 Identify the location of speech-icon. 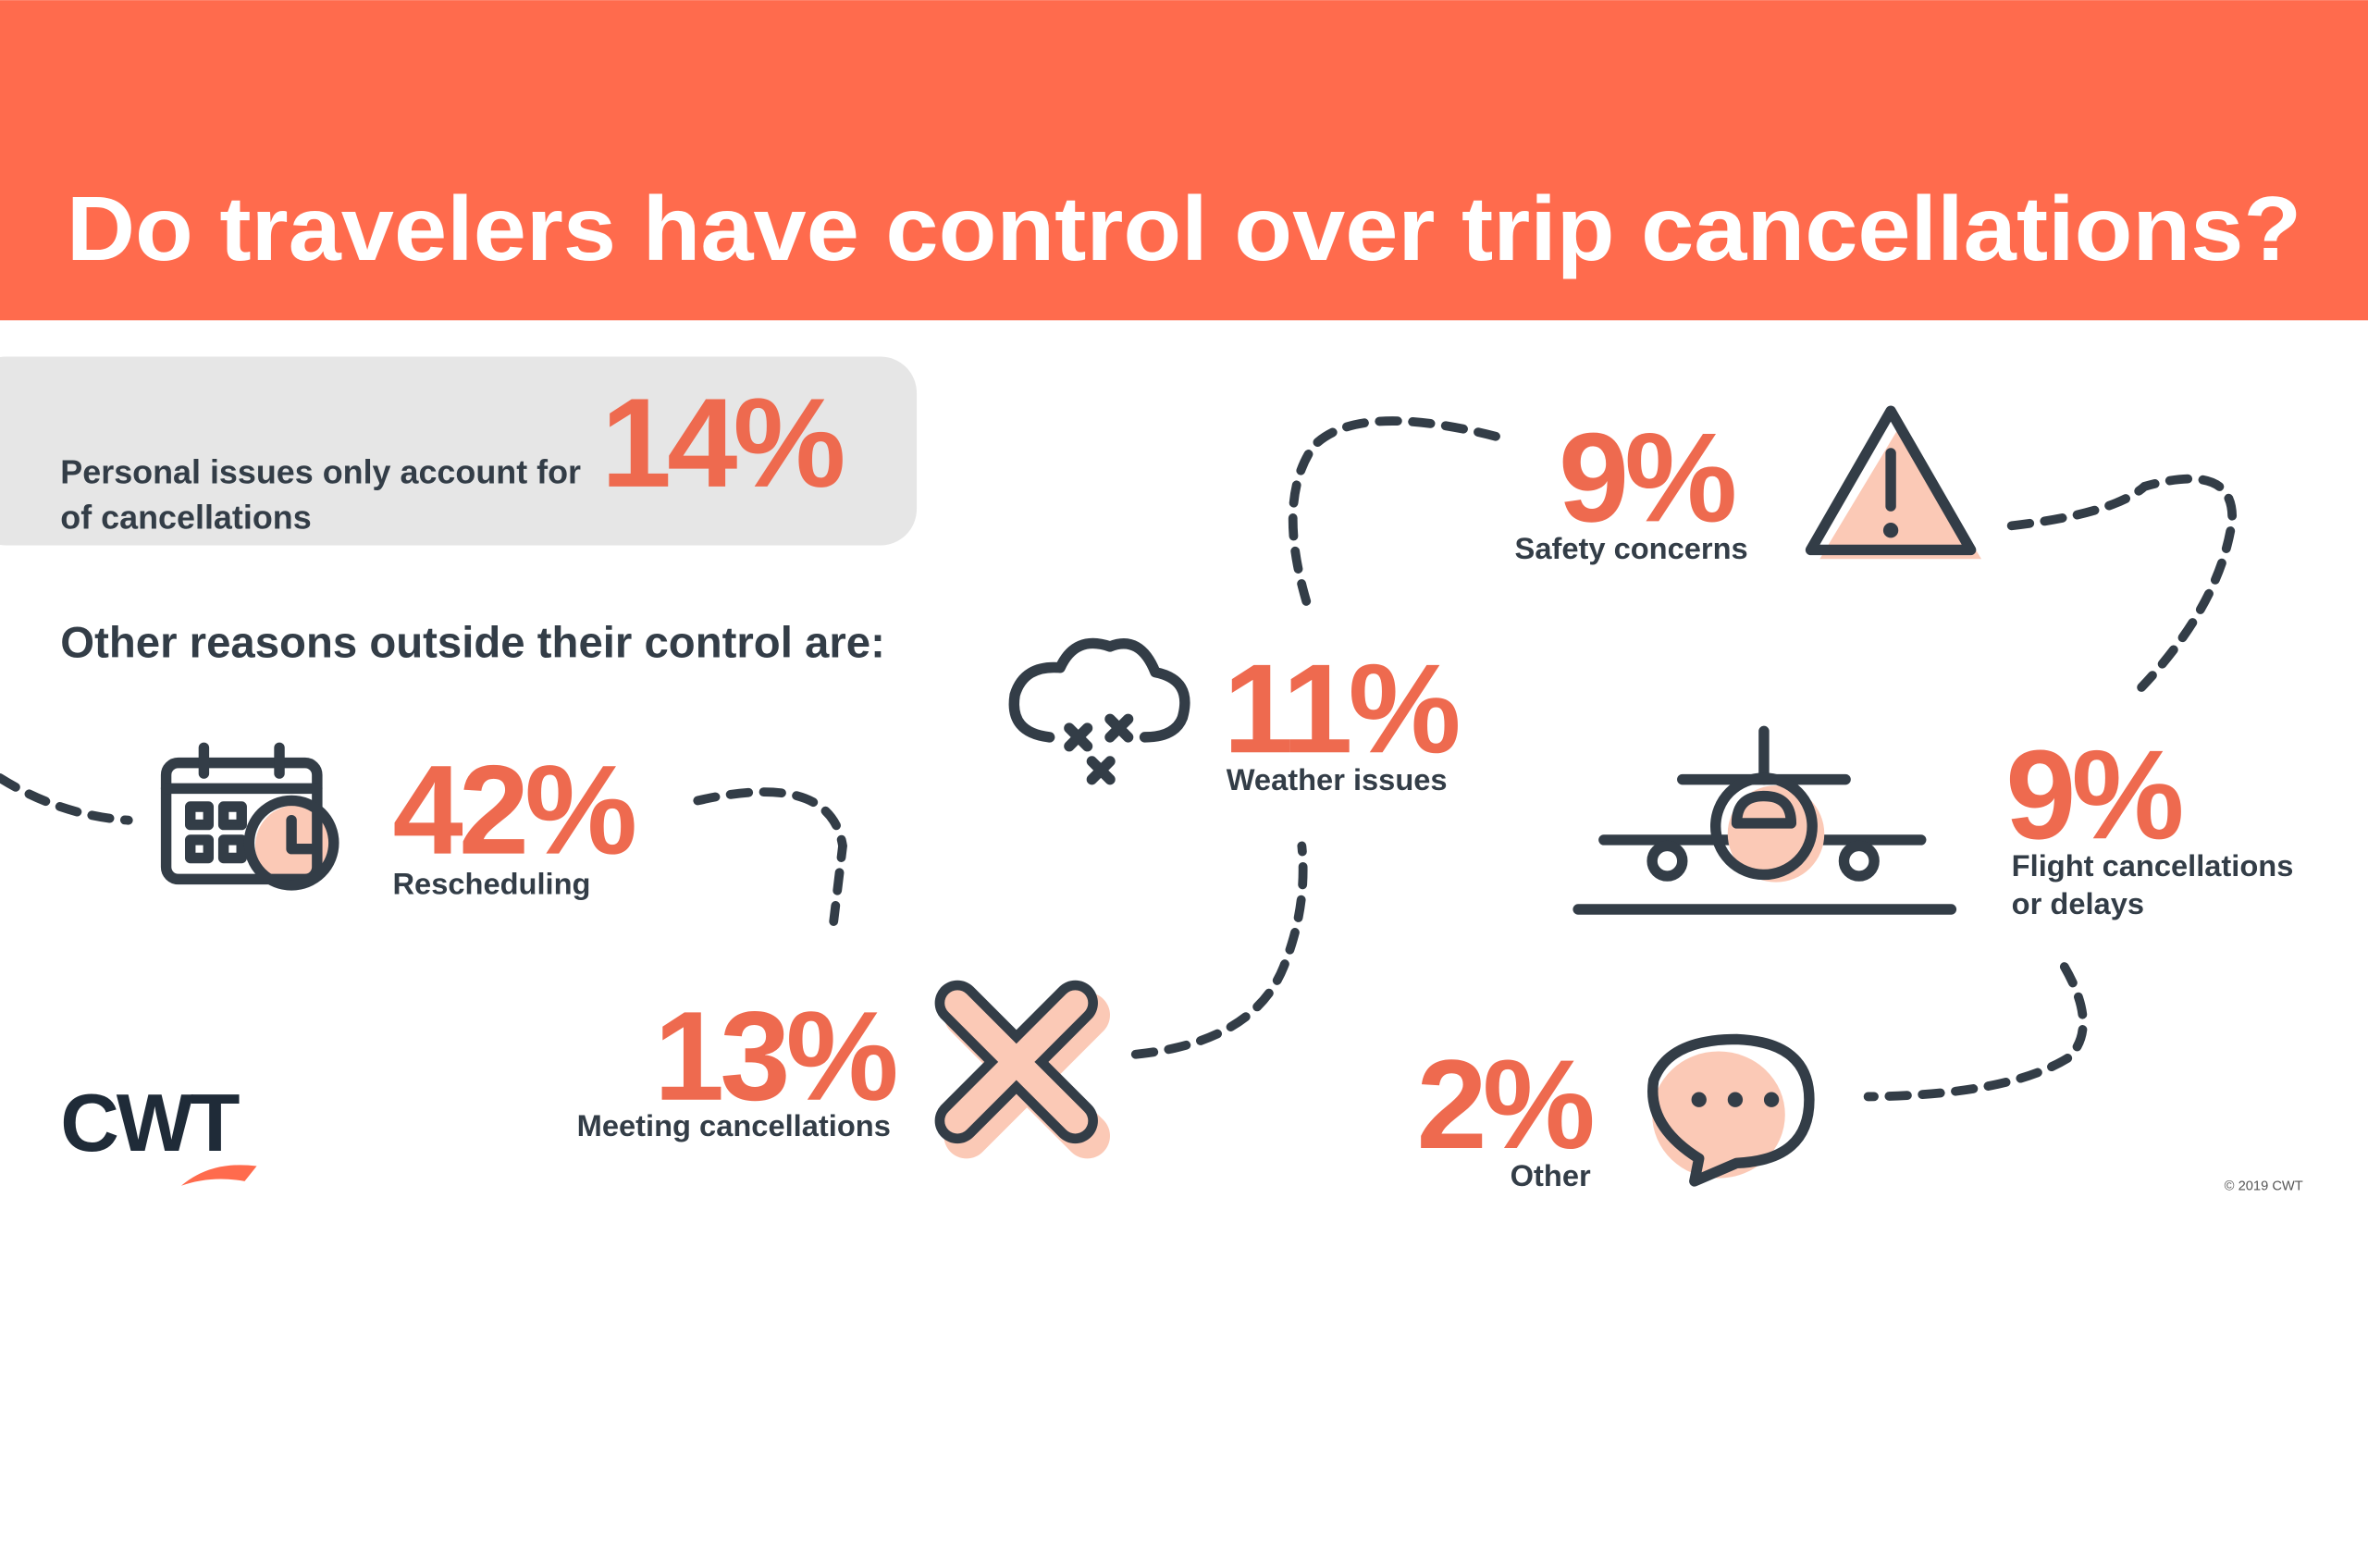
(1731, 1110).